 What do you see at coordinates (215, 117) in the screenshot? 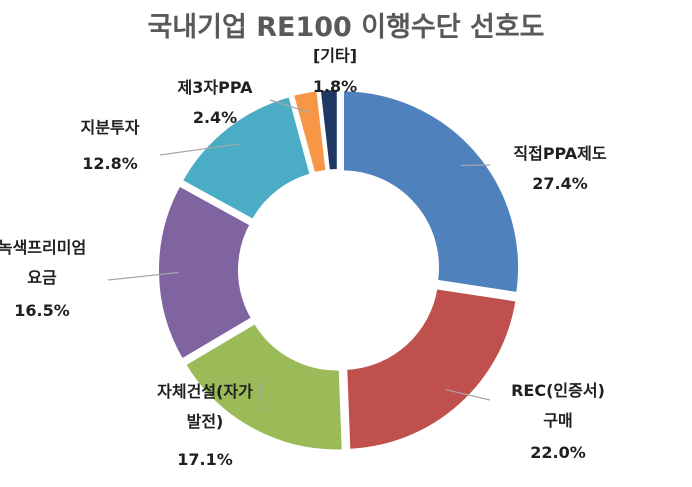
I see `slice-value-label: 2.4%` at bounding box center [215, 117].